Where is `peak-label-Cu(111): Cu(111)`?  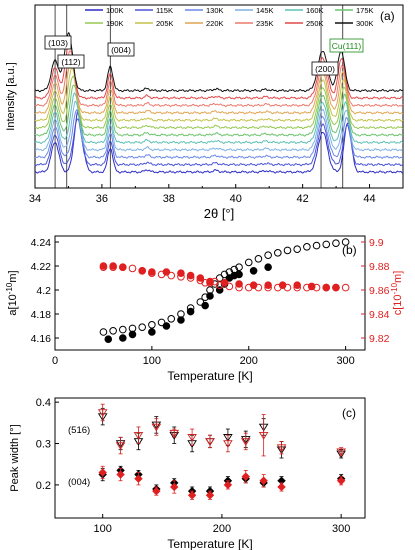 peak-label-Cu(111): Cu(111) is located at coordinates (346, 45).